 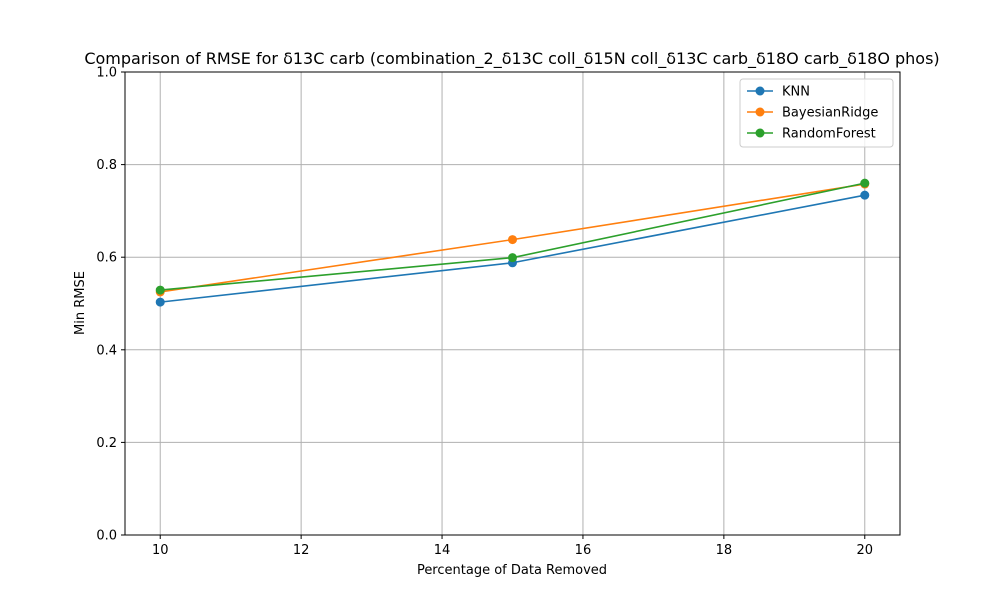 What do you see at coordinates (724, 550) in the screenshot?
I see `x-tick-label: 18` at bounding box center [724, 550].